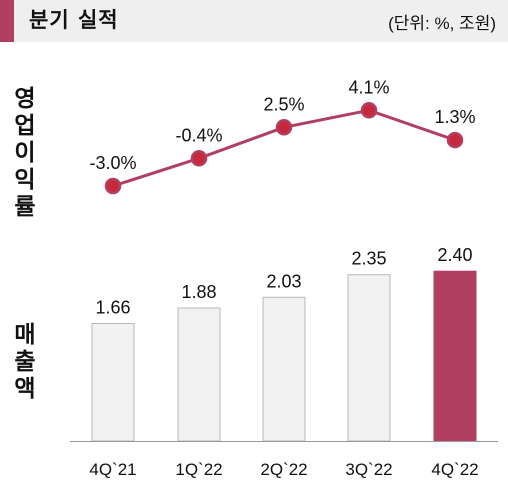  What do you see at coordinates (112, 308) in the screenshot?
I see `revenue-data-label: 1.66` at bounding box center [112, 308].